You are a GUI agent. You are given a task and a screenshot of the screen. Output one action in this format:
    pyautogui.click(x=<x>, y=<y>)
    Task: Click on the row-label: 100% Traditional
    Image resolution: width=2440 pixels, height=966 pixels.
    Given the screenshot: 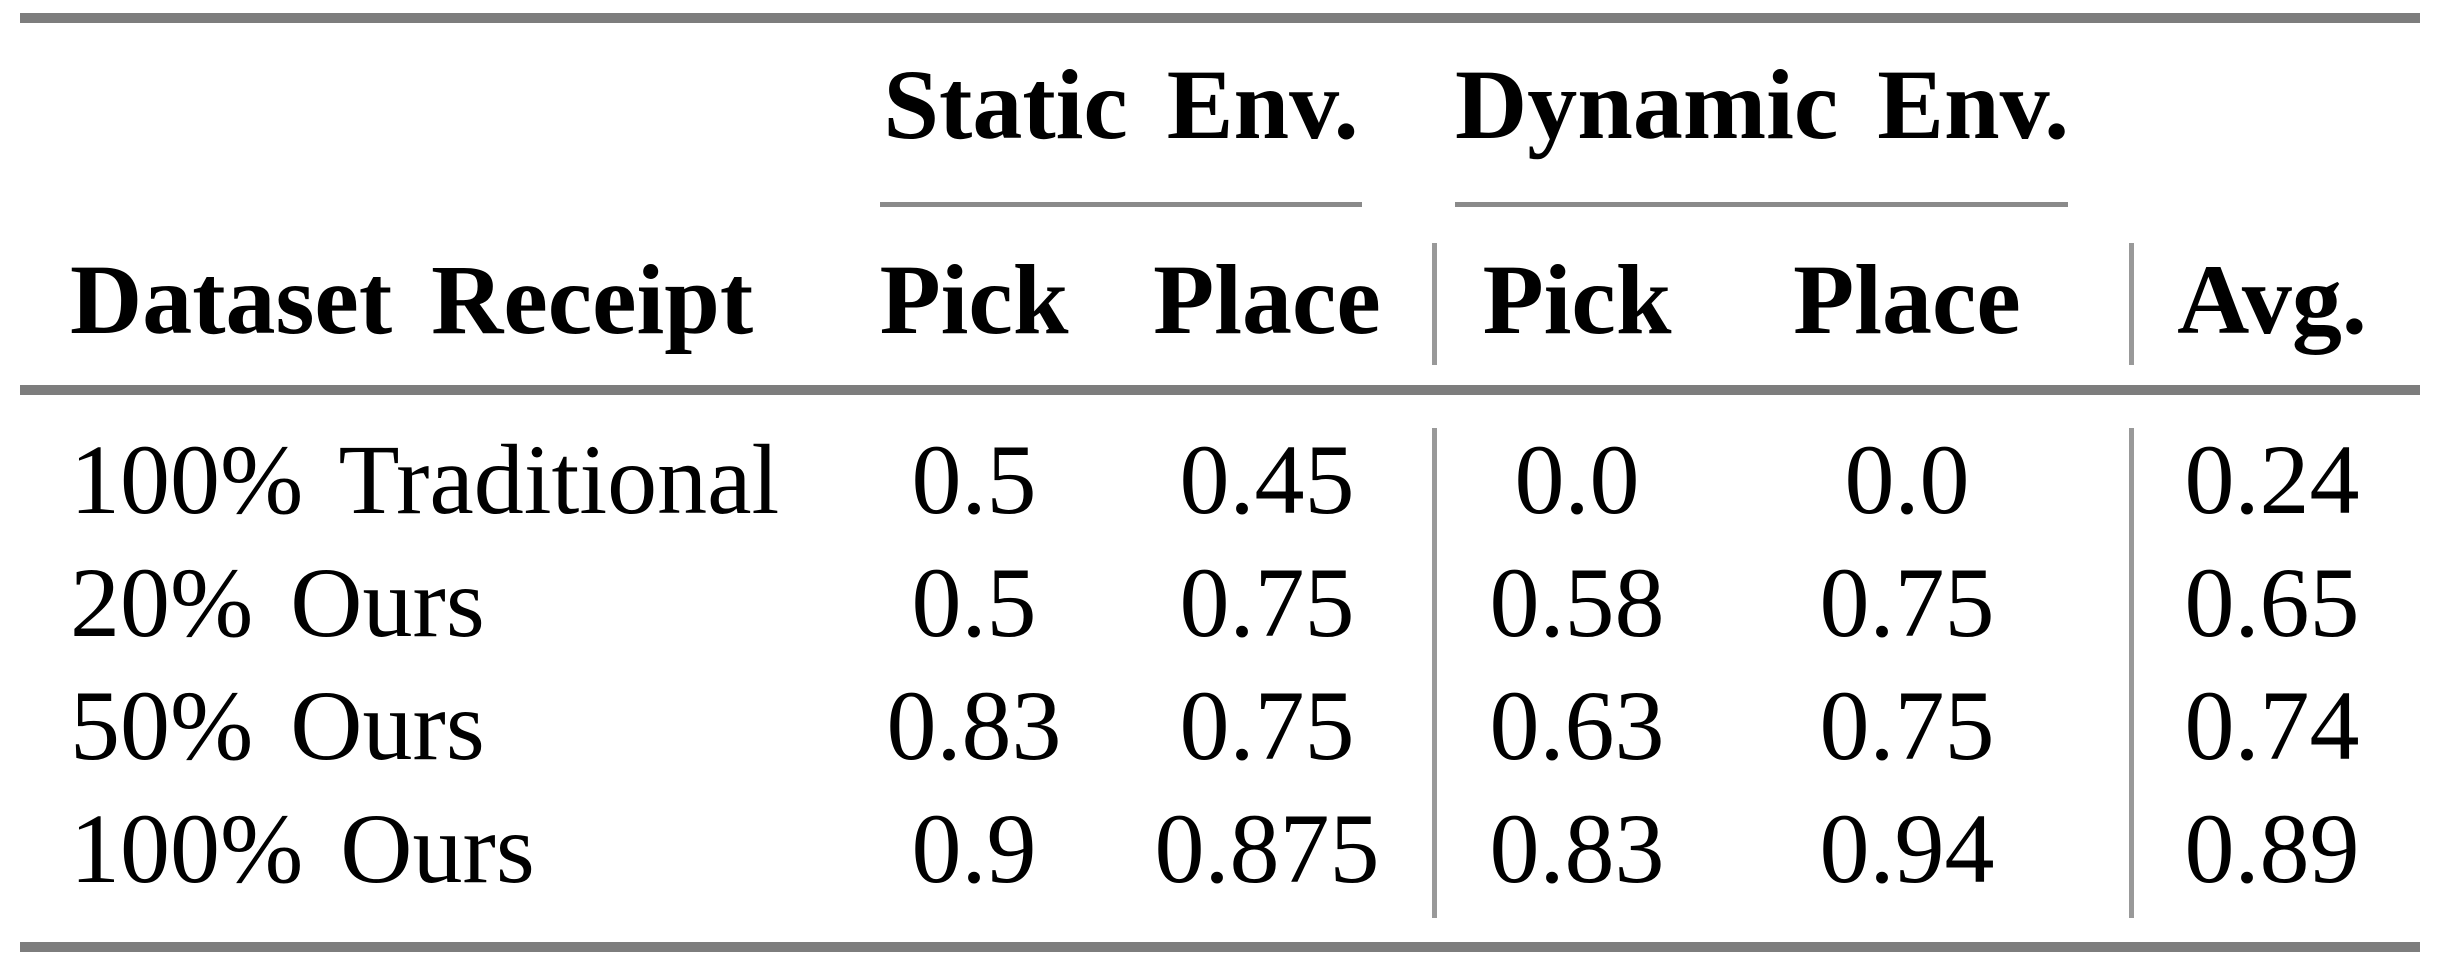 What is the action you would take?
    pyautogui.click(x=425, y=479)
    